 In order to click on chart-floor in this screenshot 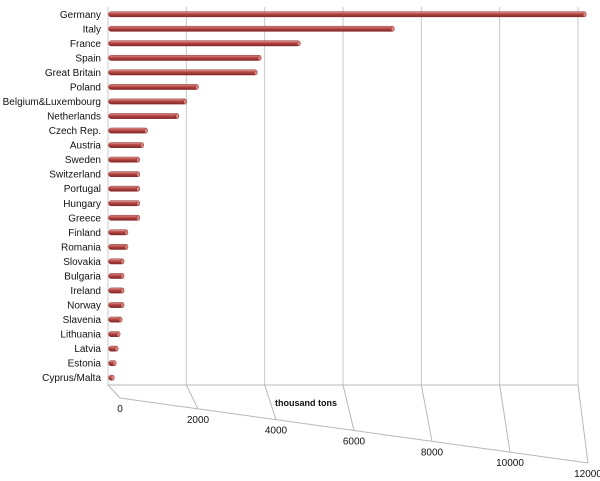, I will do `click(348, 424)`.